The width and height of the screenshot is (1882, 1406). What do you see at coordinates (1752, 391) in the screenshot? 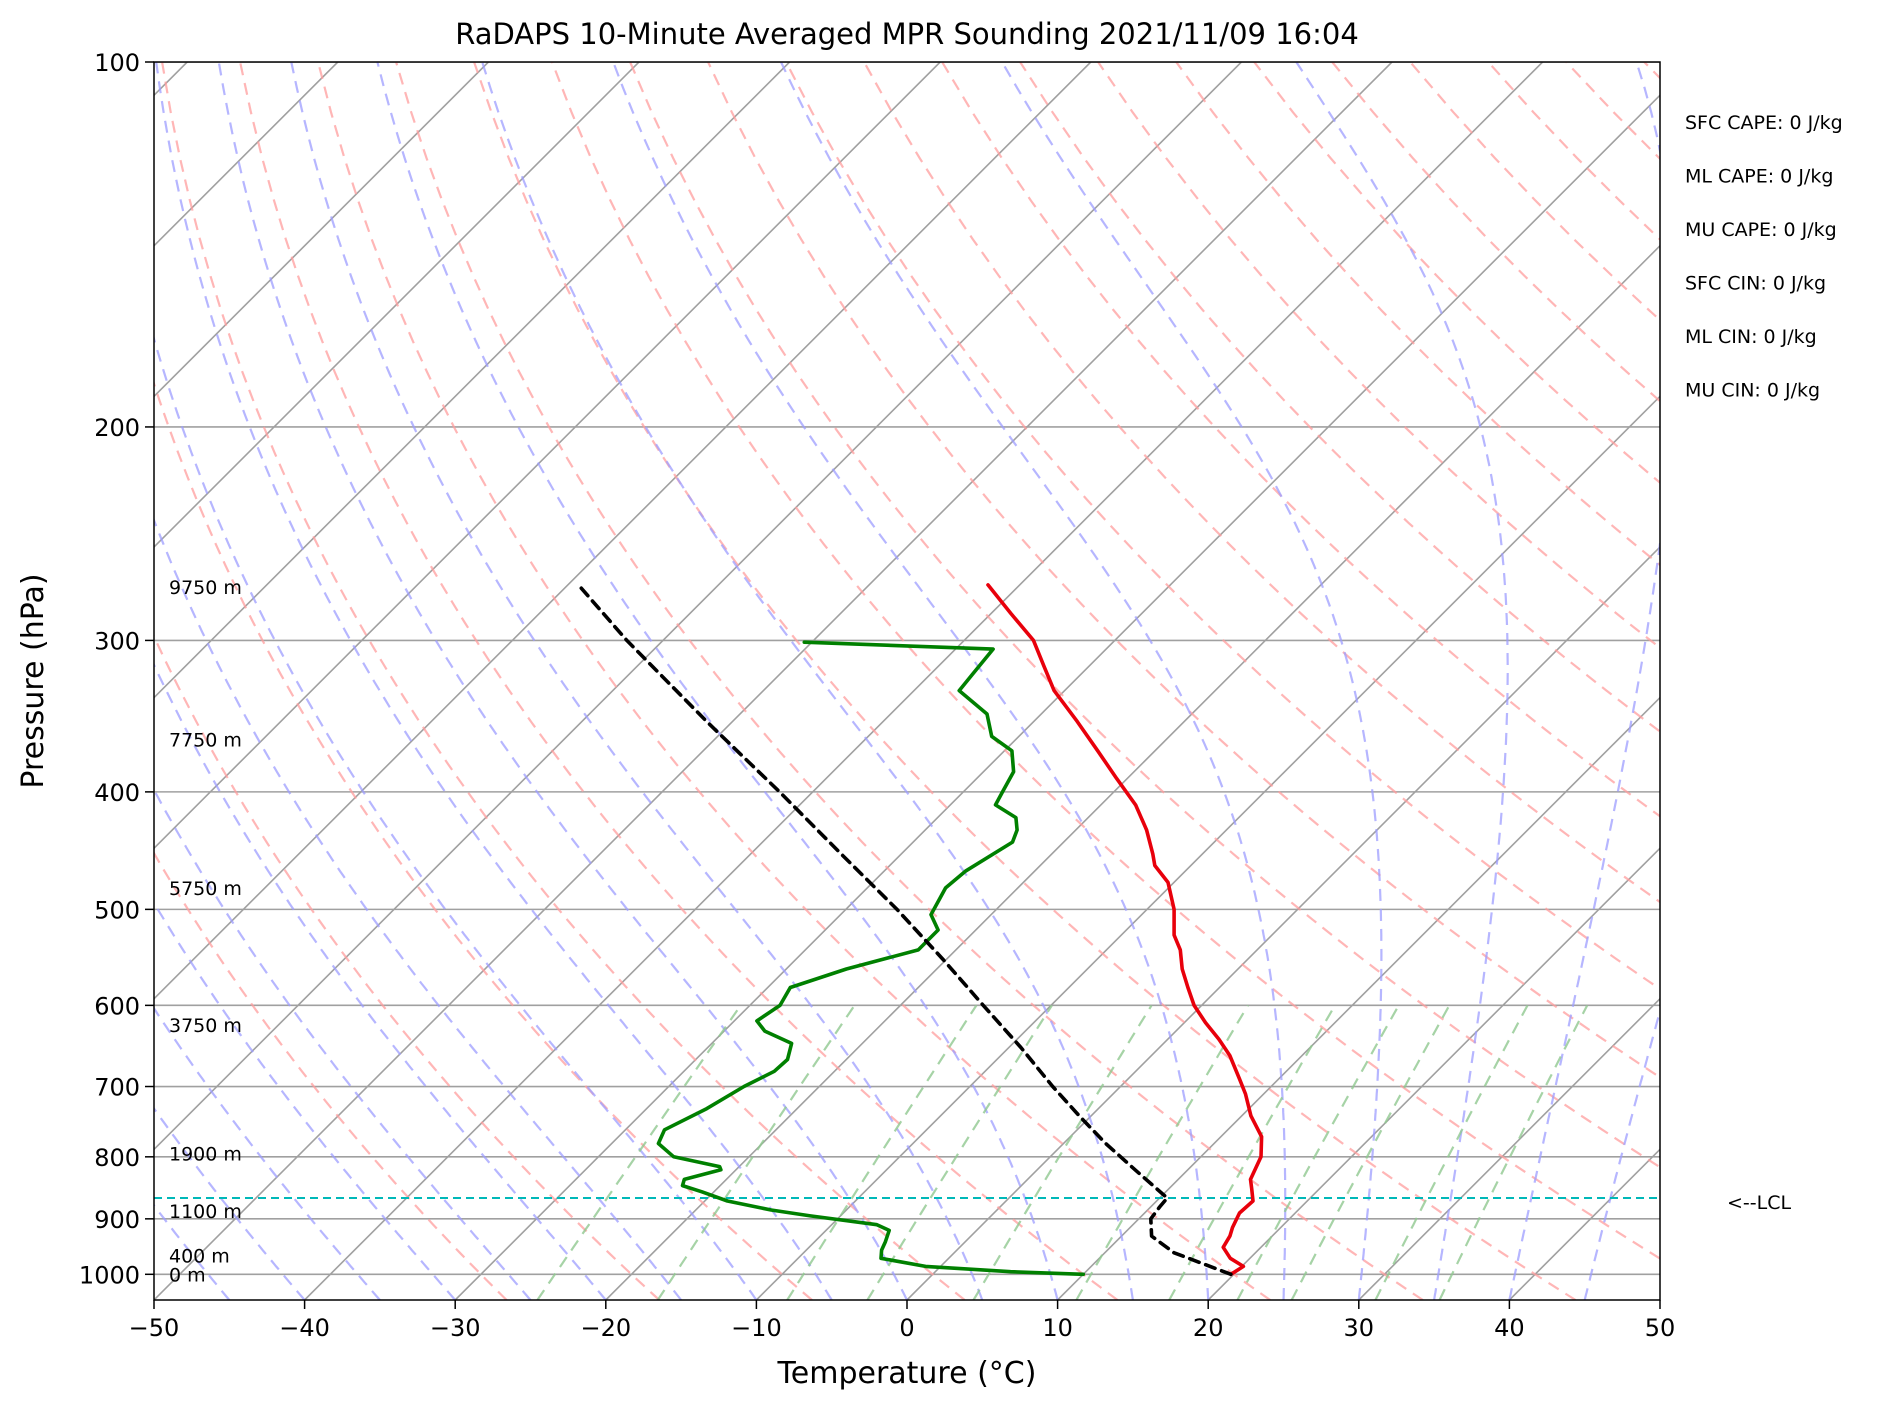
I see `stat-line: MU CIN: 0 J/kg` at bounding box center [1752, 391].